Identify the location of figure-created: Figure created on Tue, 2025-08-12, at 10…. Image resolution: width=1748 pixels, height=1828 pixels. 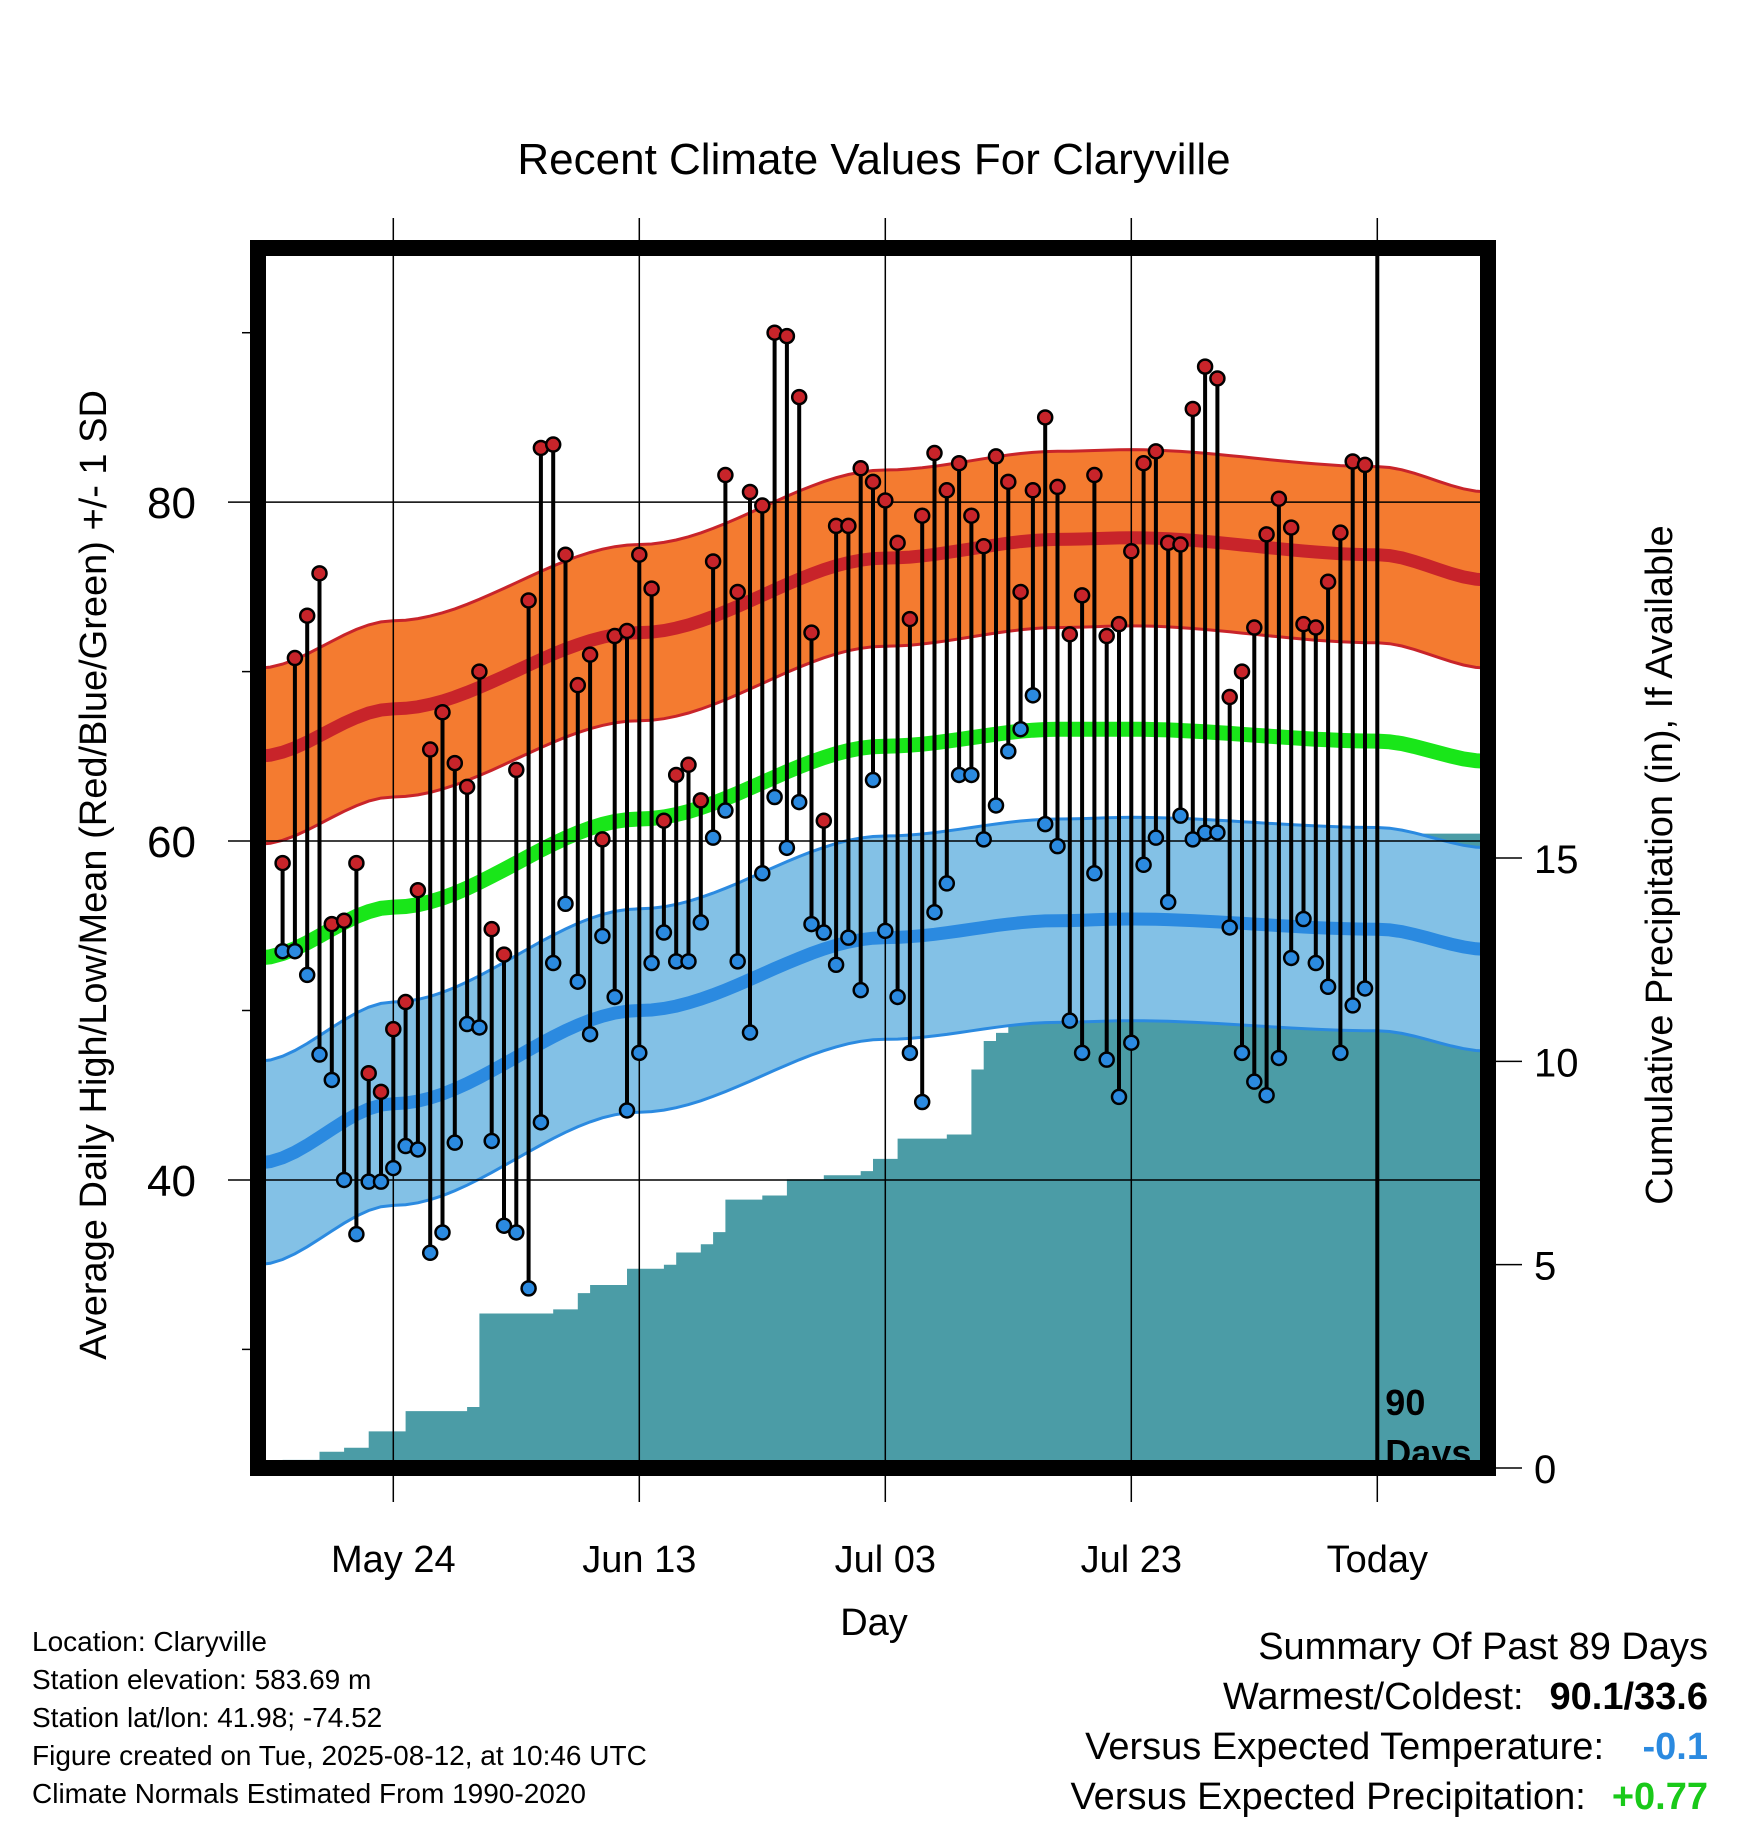
(339, 1755).